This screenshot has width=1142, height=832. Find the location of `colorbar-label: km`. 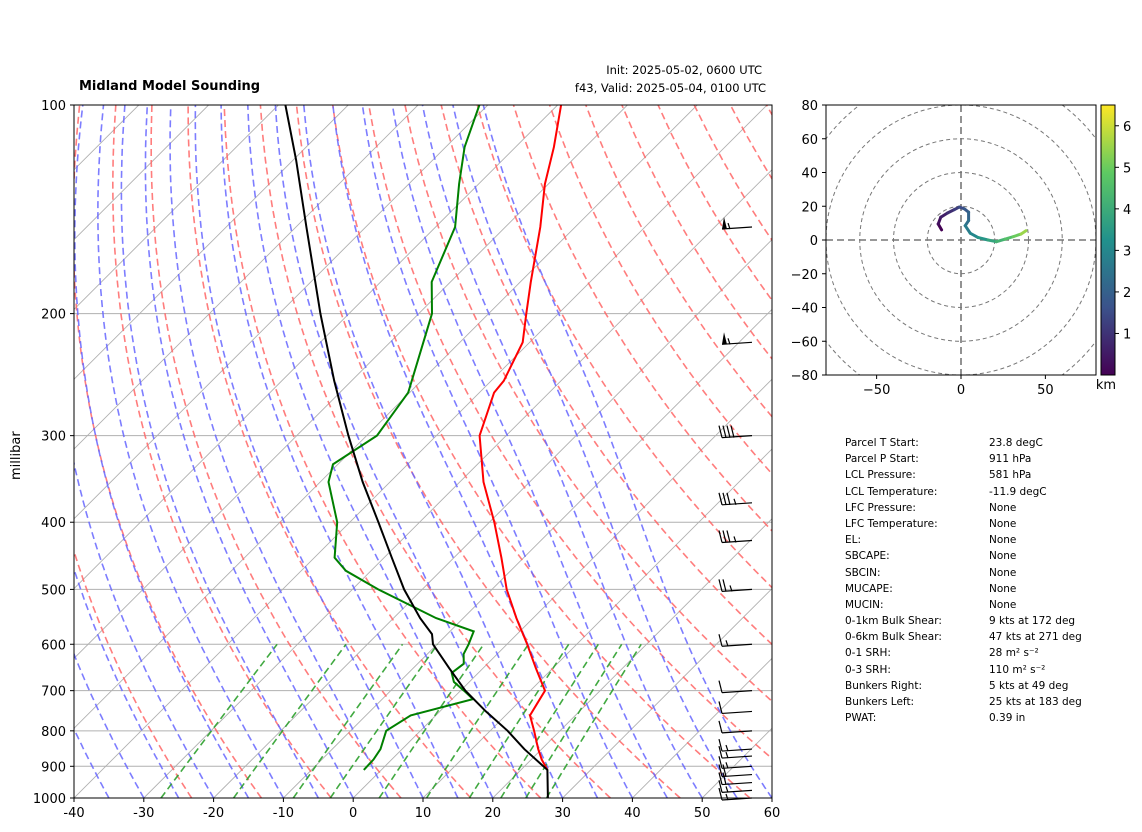

colorbar-label: km is located at coordinates (1106, 385).